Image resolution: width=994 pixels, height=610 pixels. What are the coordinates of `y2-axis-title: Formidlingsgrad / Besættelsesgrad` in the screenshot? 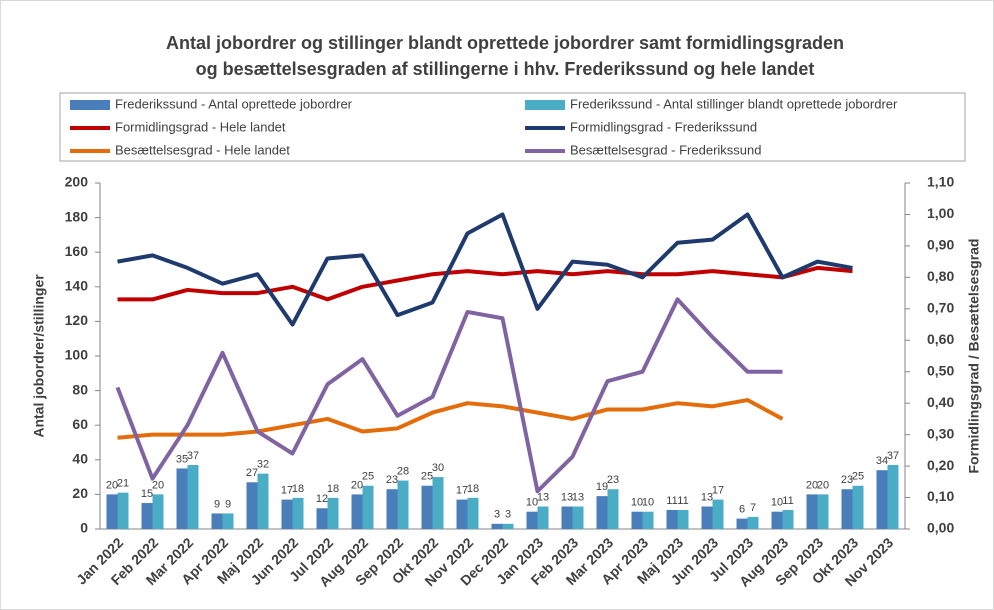 It's located at (974, 356).